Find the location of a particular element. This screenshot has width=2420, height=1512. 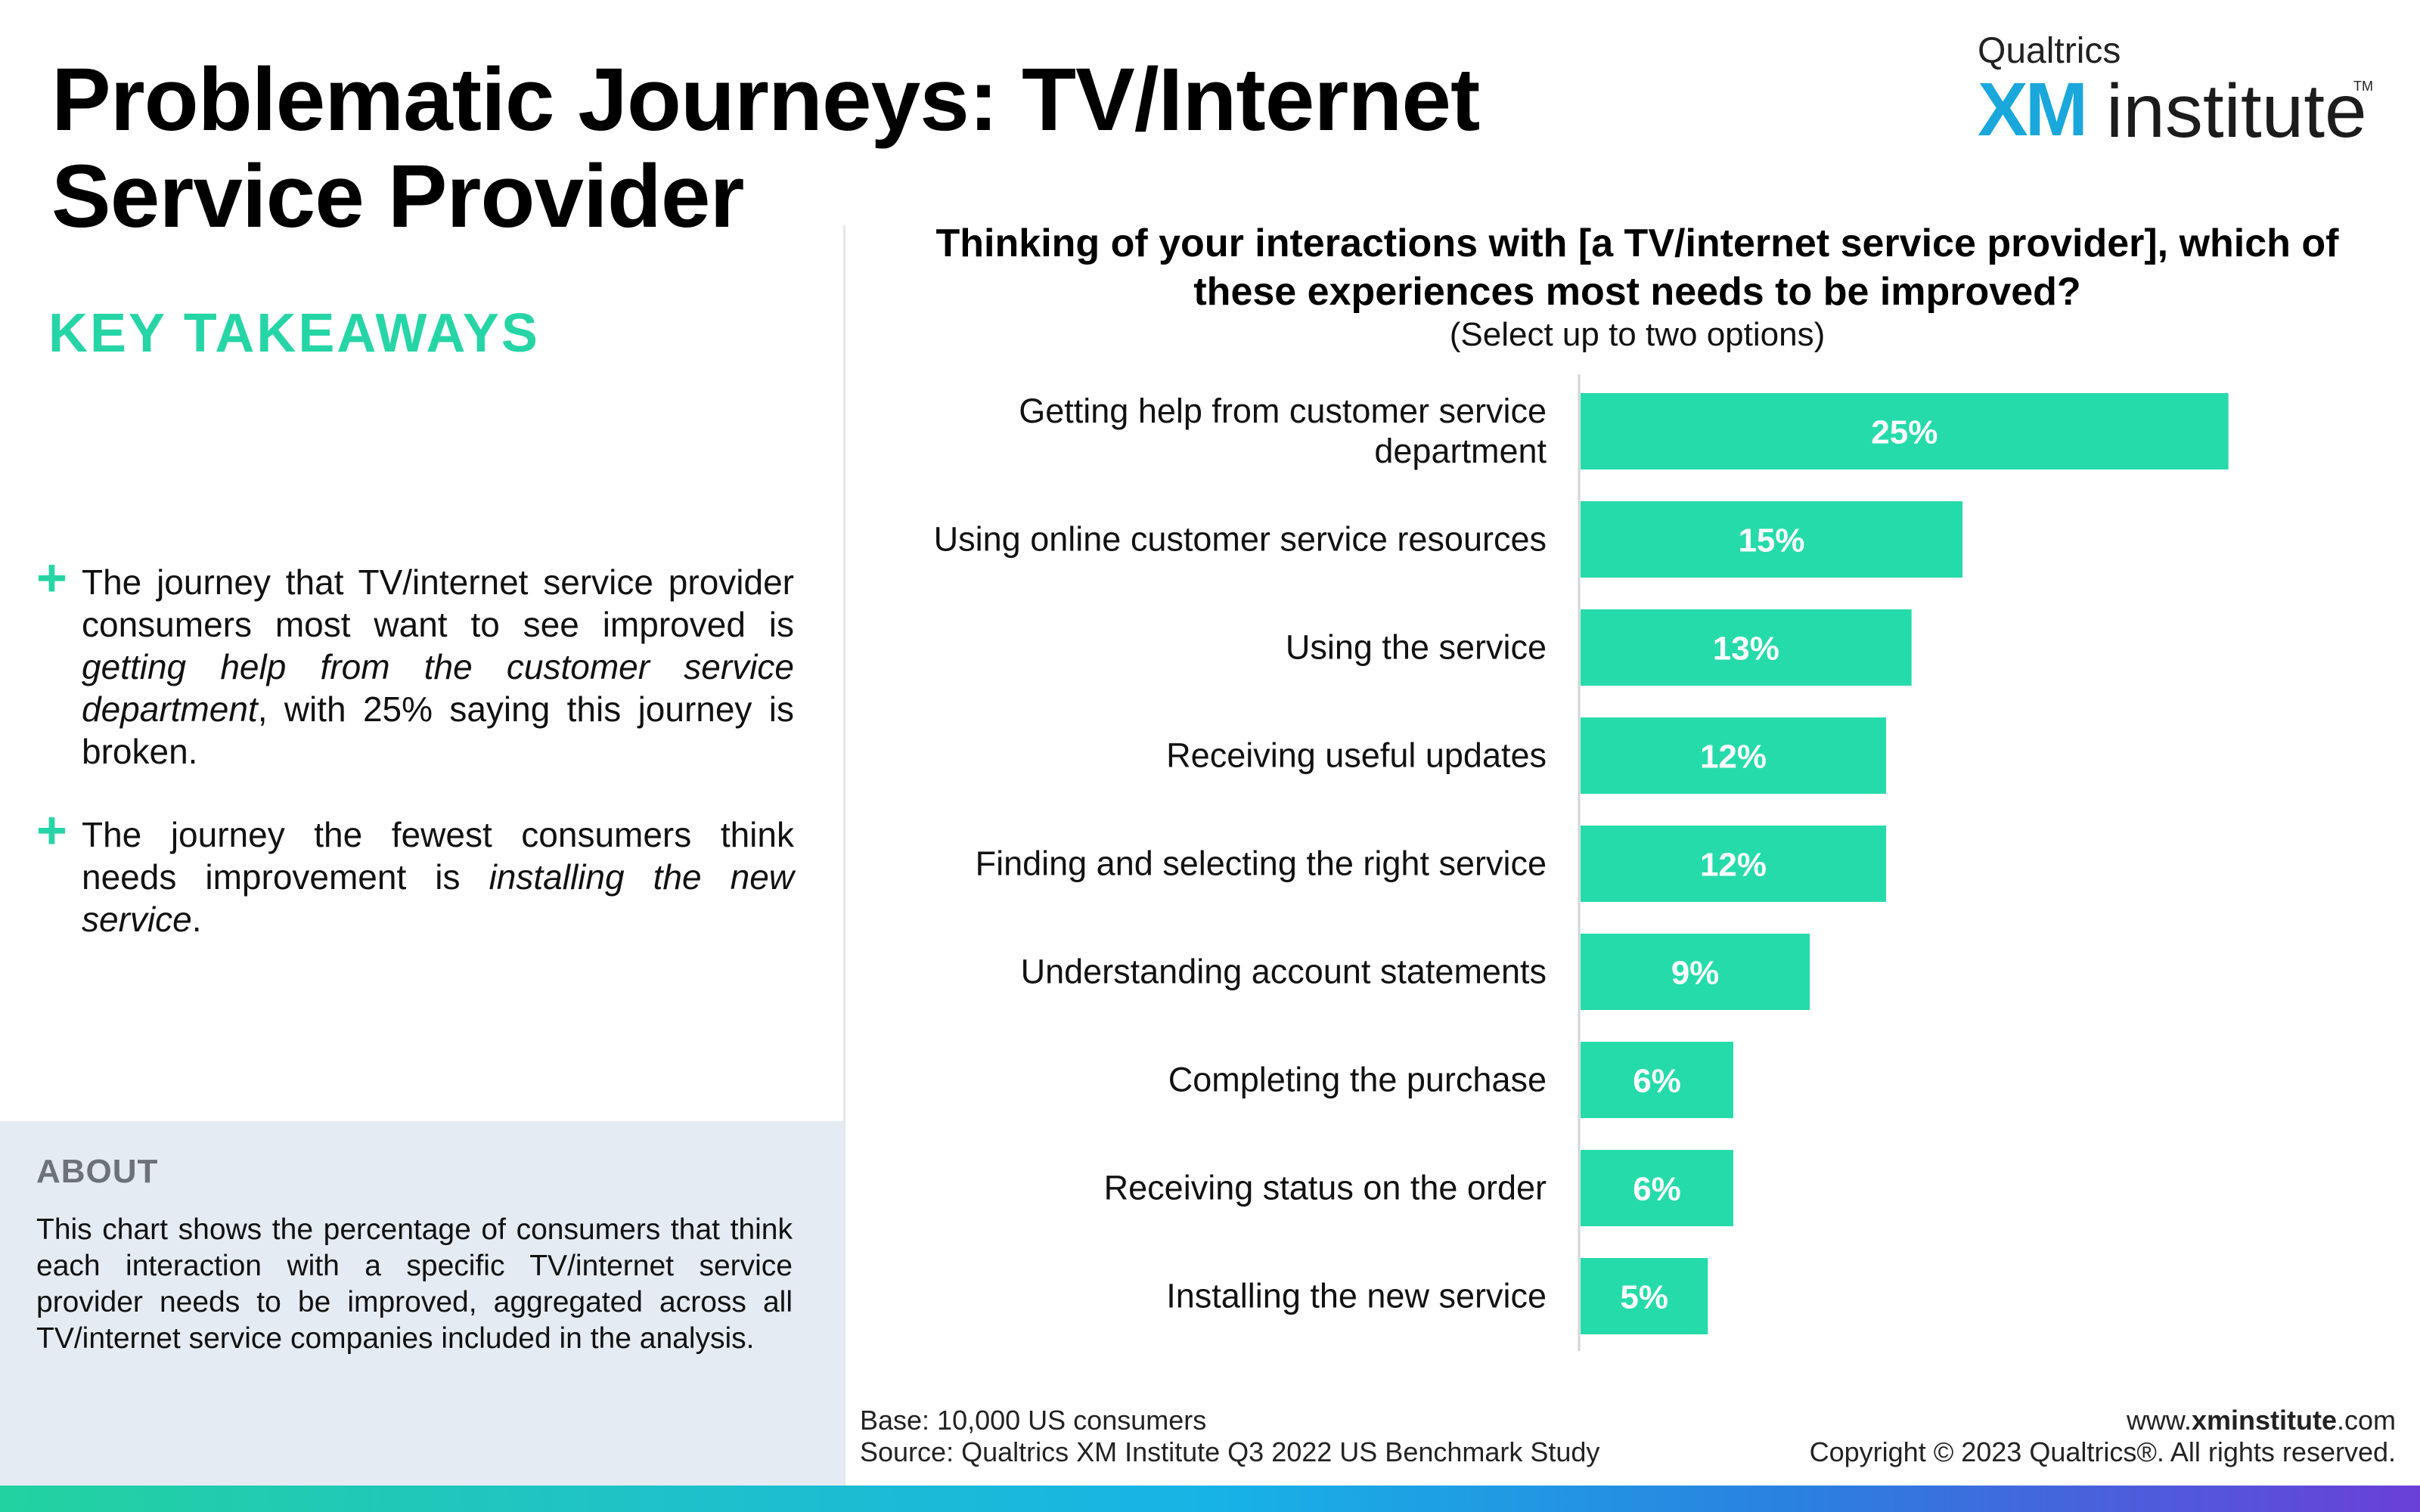

value-label-3: 13% is located at coordinates (1746, 649).